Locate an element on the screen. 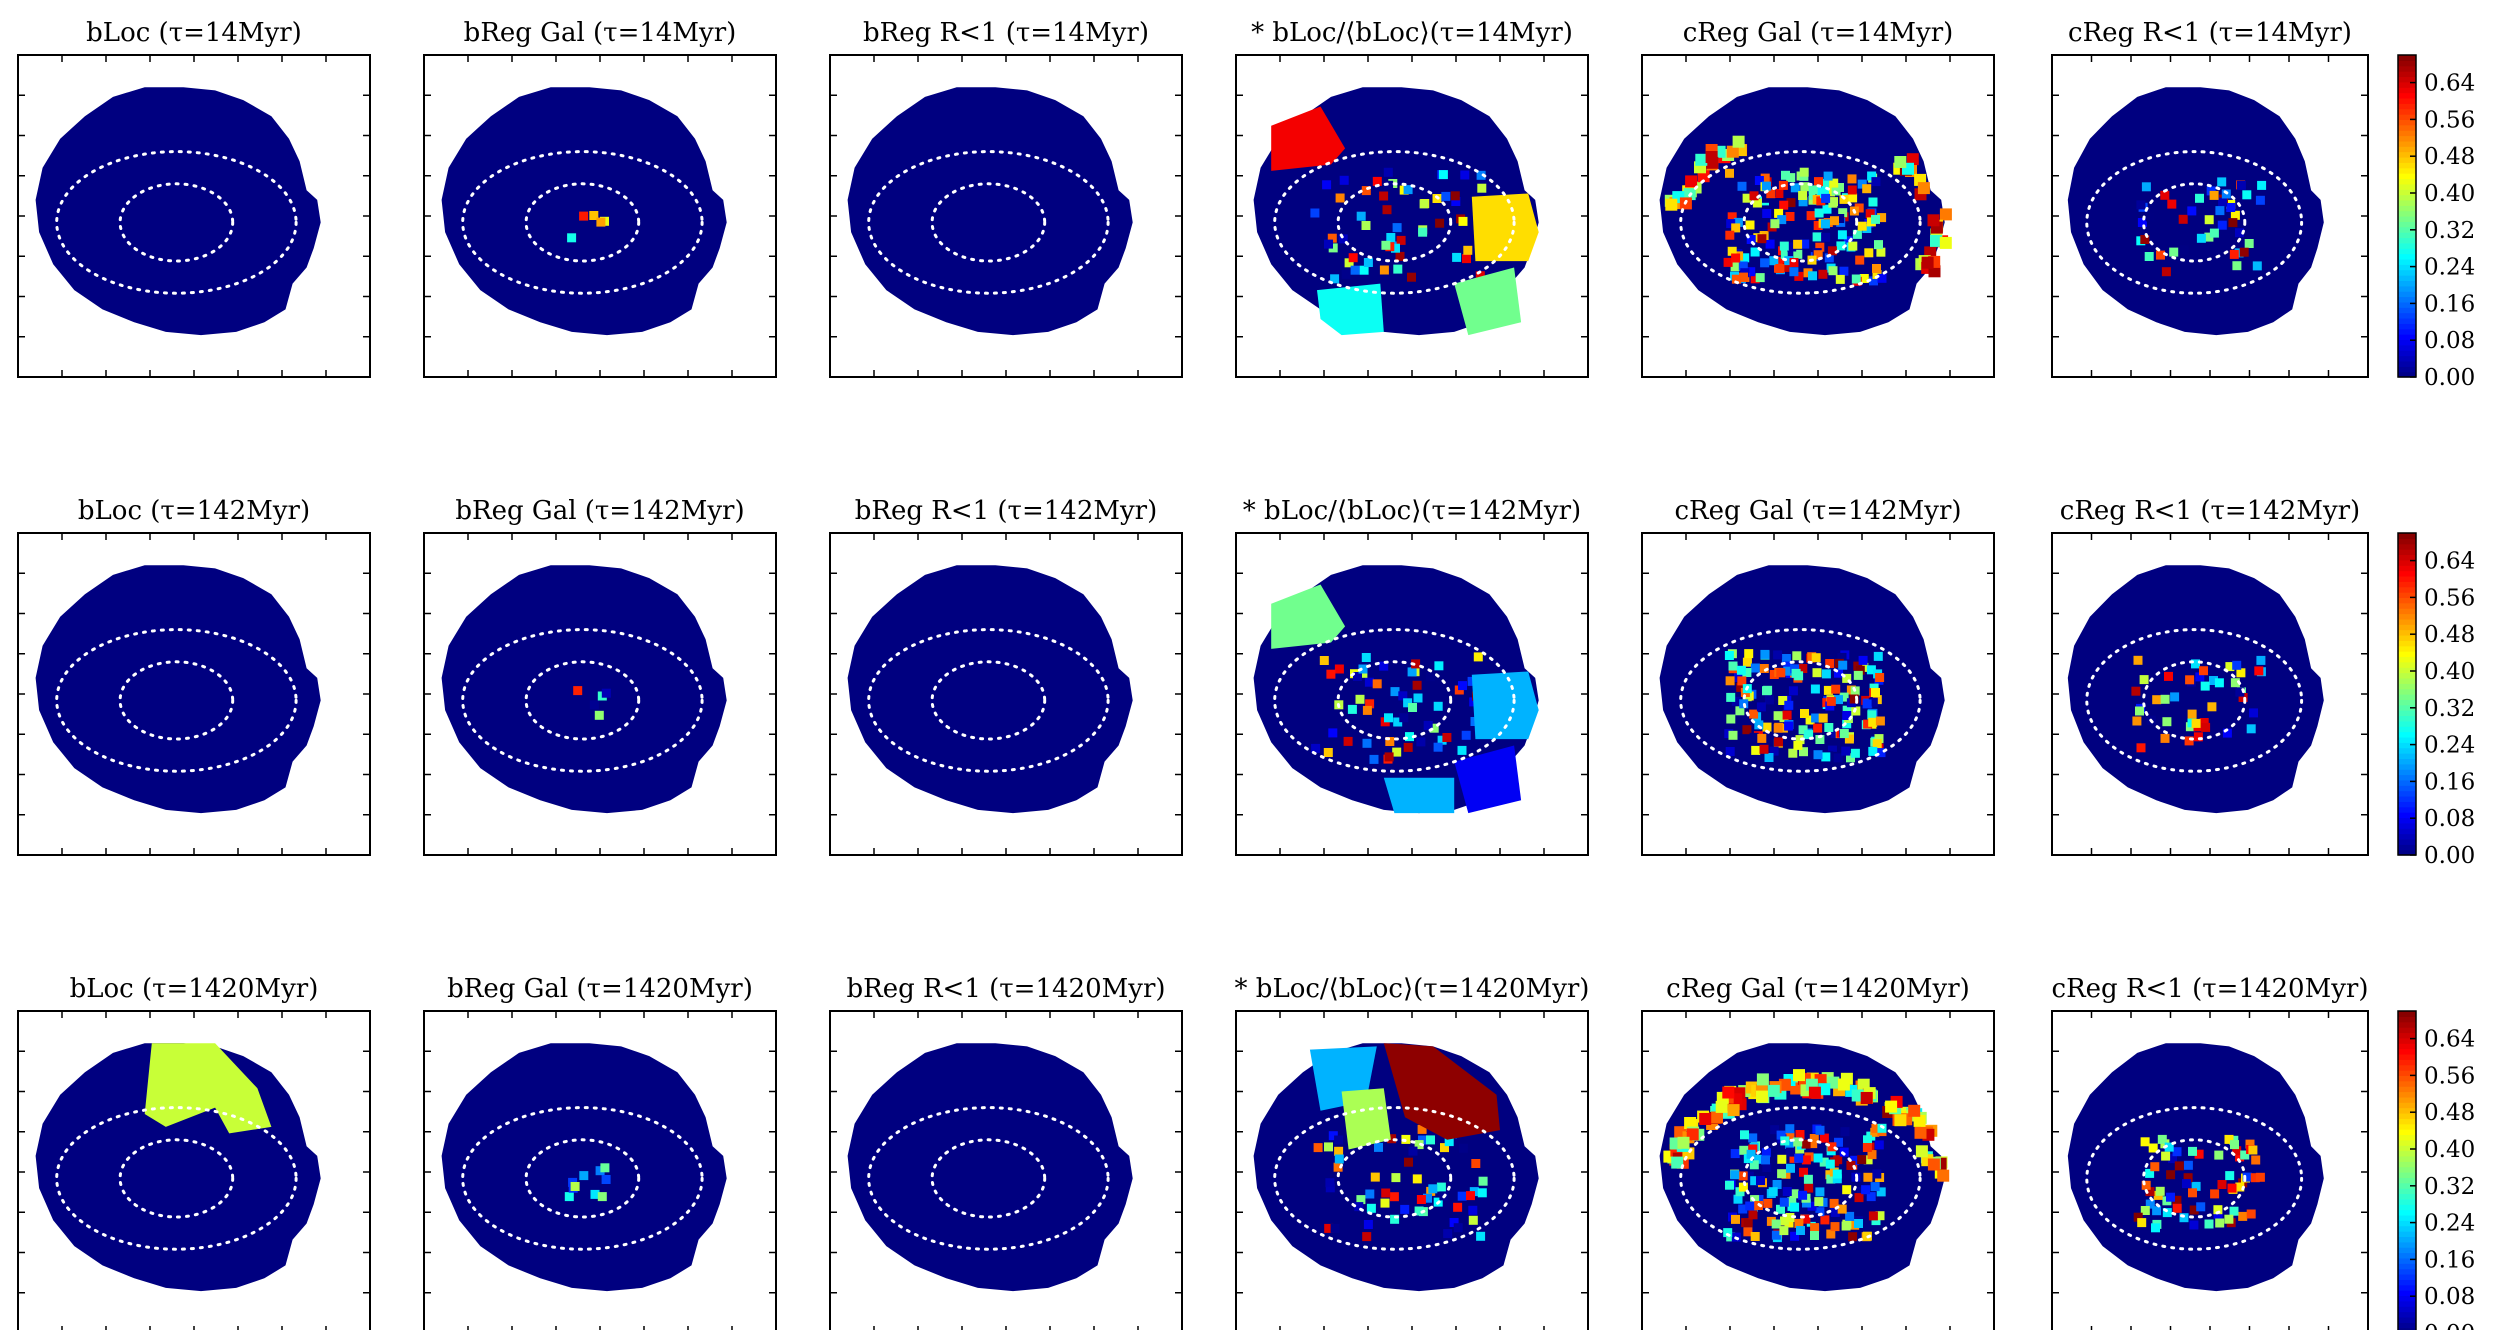 The width and height of the screenshot is (2498, 1330). panel-title: cReg Gal (τ=14Myr) is located at coordinates (1818, 33).